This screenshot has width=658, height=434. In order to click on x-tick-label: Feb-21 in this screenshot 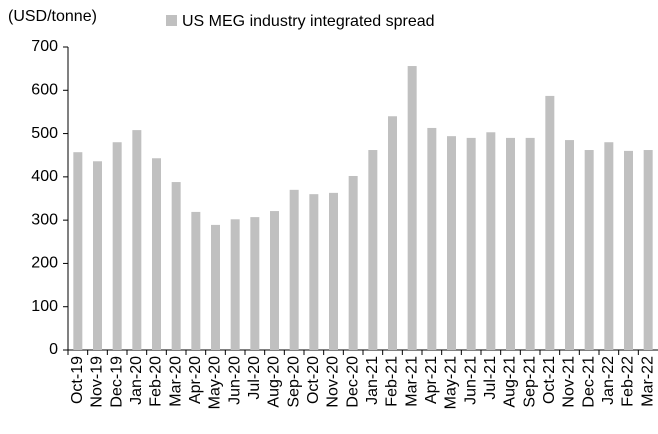, I will do `click(392, 381)`.